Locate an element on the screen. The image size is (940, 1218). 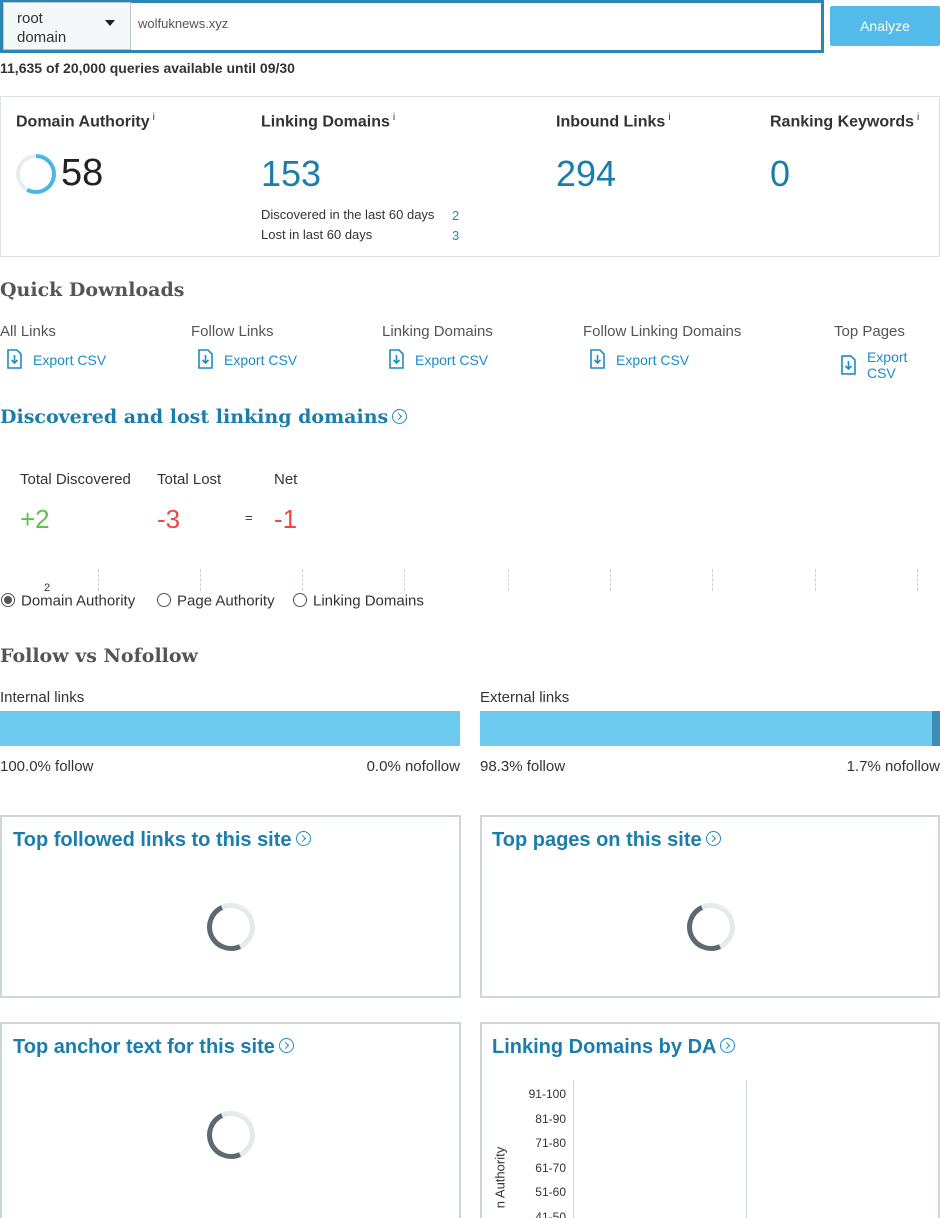
lost-60-days-value: 3 is located at coordinates (456, 235).